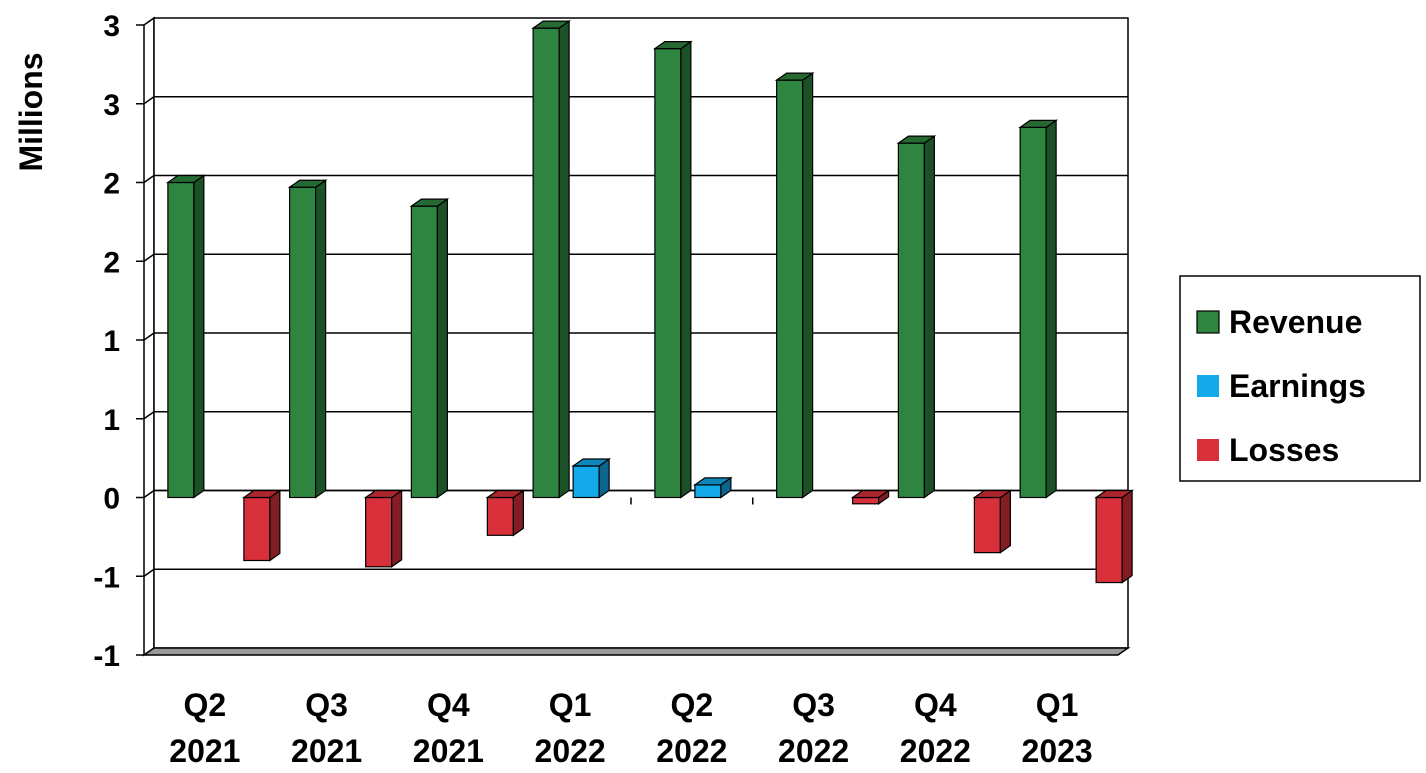 This screenshot has width=1426, height=773. I want to click on legend-box, so click(1300, 378).